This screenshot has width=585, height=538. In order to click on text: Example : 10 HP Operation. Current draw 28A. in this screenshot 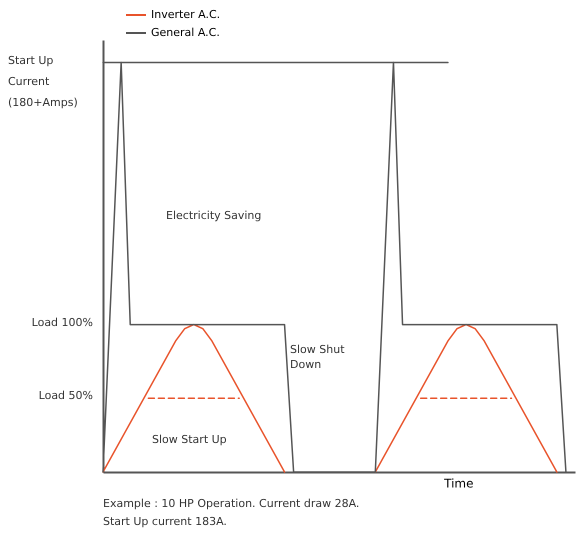, I will do `click(231, 503)`.